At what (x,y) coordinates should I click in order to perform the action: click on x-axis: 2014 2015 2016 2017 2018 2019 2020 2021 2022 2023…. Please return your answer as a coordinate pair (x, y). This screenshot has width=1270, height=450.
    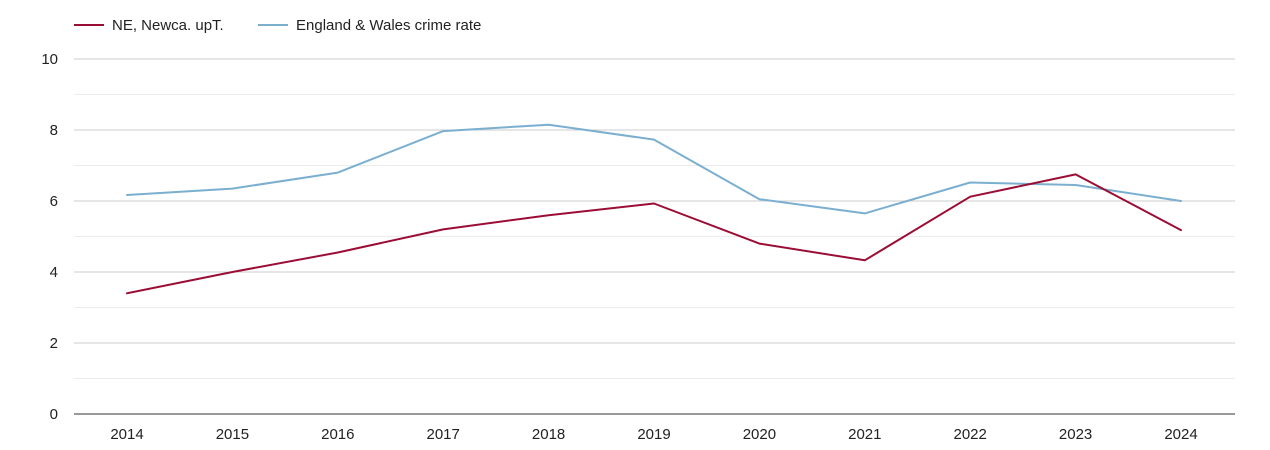
    Looking at the image, I should click on (654, 428).